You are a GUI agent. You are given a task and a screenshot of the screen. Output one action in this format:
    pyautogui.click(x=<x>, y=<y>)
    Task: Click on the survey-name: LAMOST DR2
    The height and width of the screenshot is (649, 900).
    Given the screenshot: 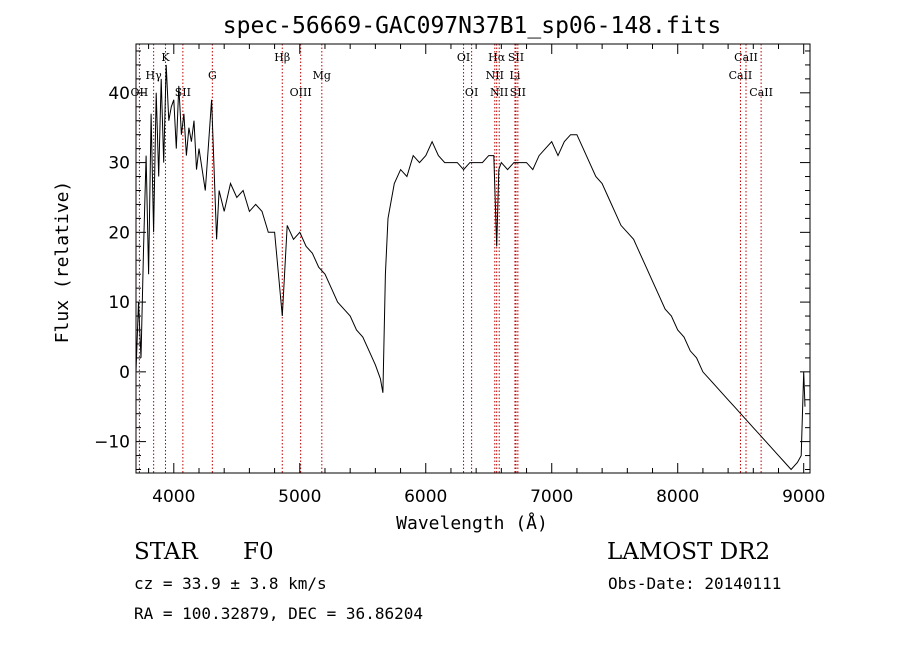 What is the action you would take?
    pyautogui.click(x=689, y=552)
    